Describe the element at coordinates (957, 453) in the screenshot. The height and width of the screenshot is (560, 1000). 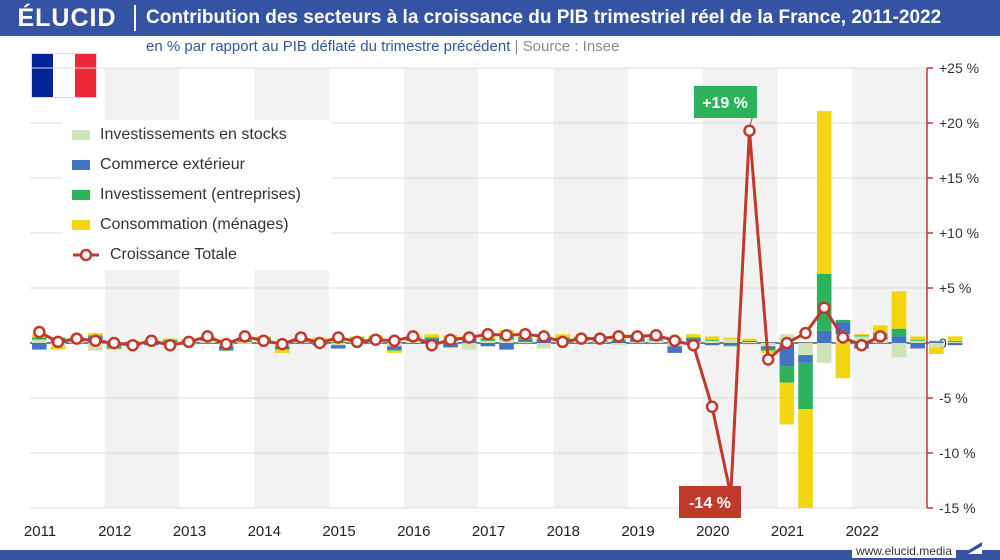
I see `y-tick-label: -10 %` at that location.